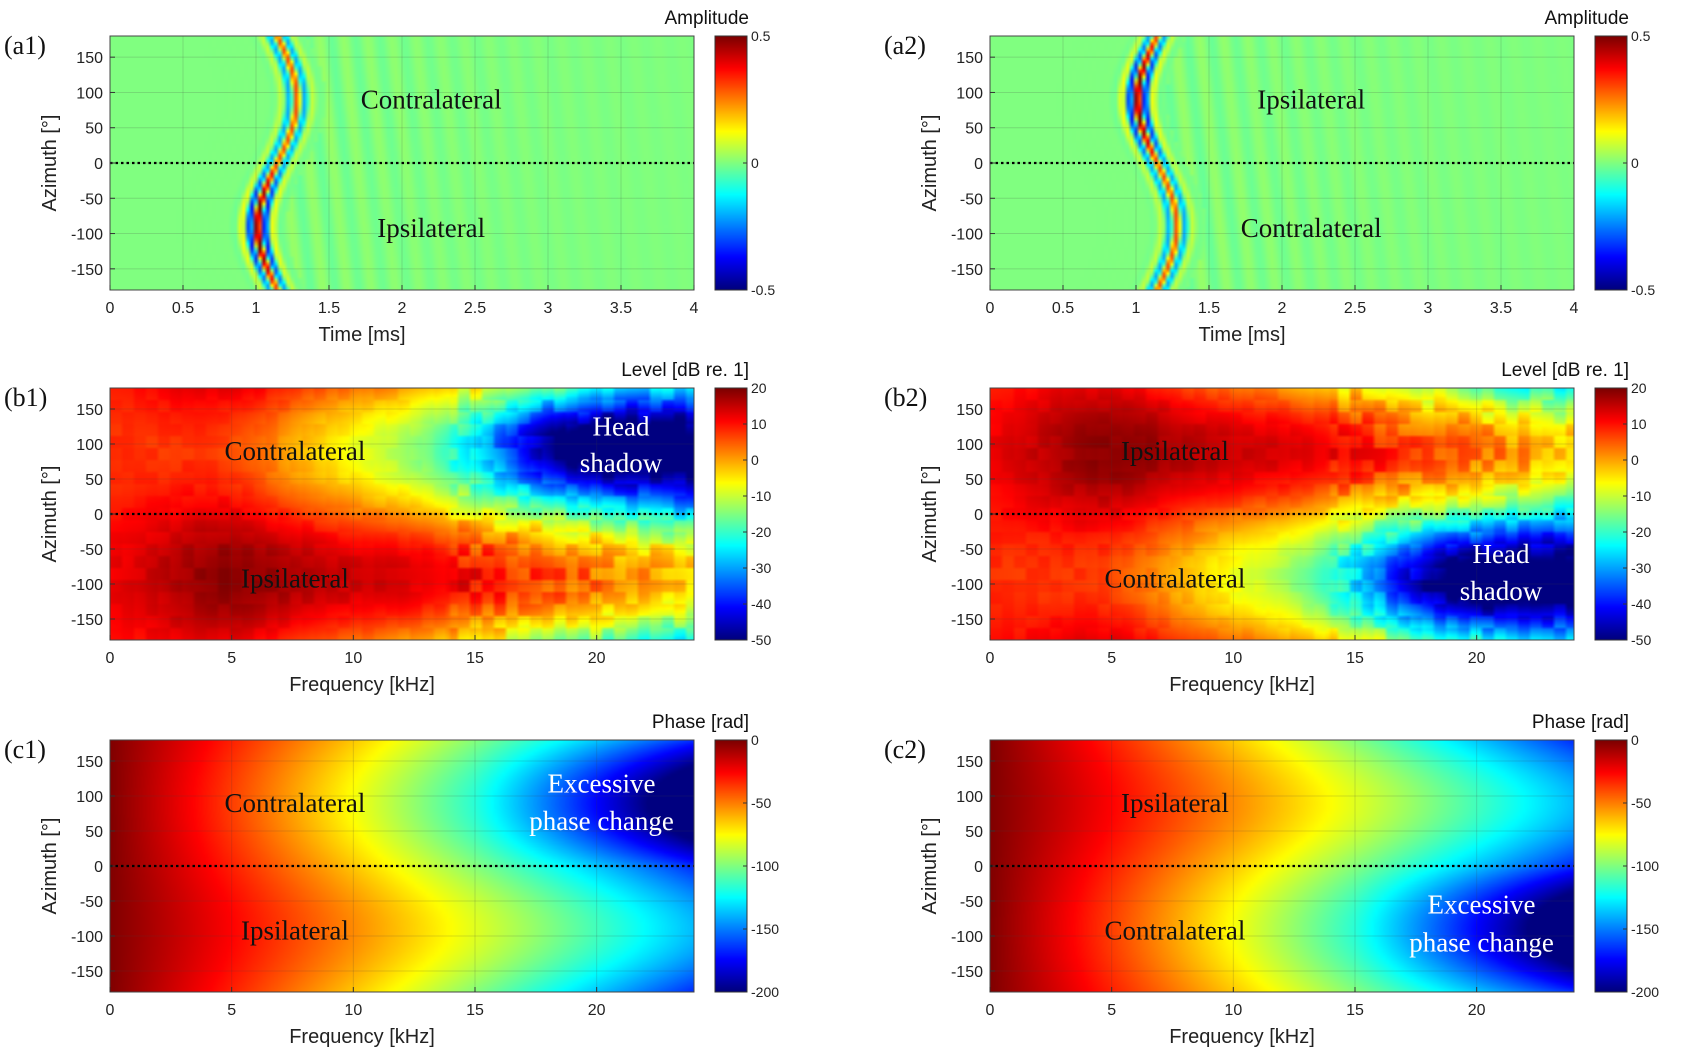 This screenshot has height=1055, width=1687. What do you see at coordinates (602, 783) in the screenshot?
I see `annotation: Excessive` at bounding box center [602, 783].